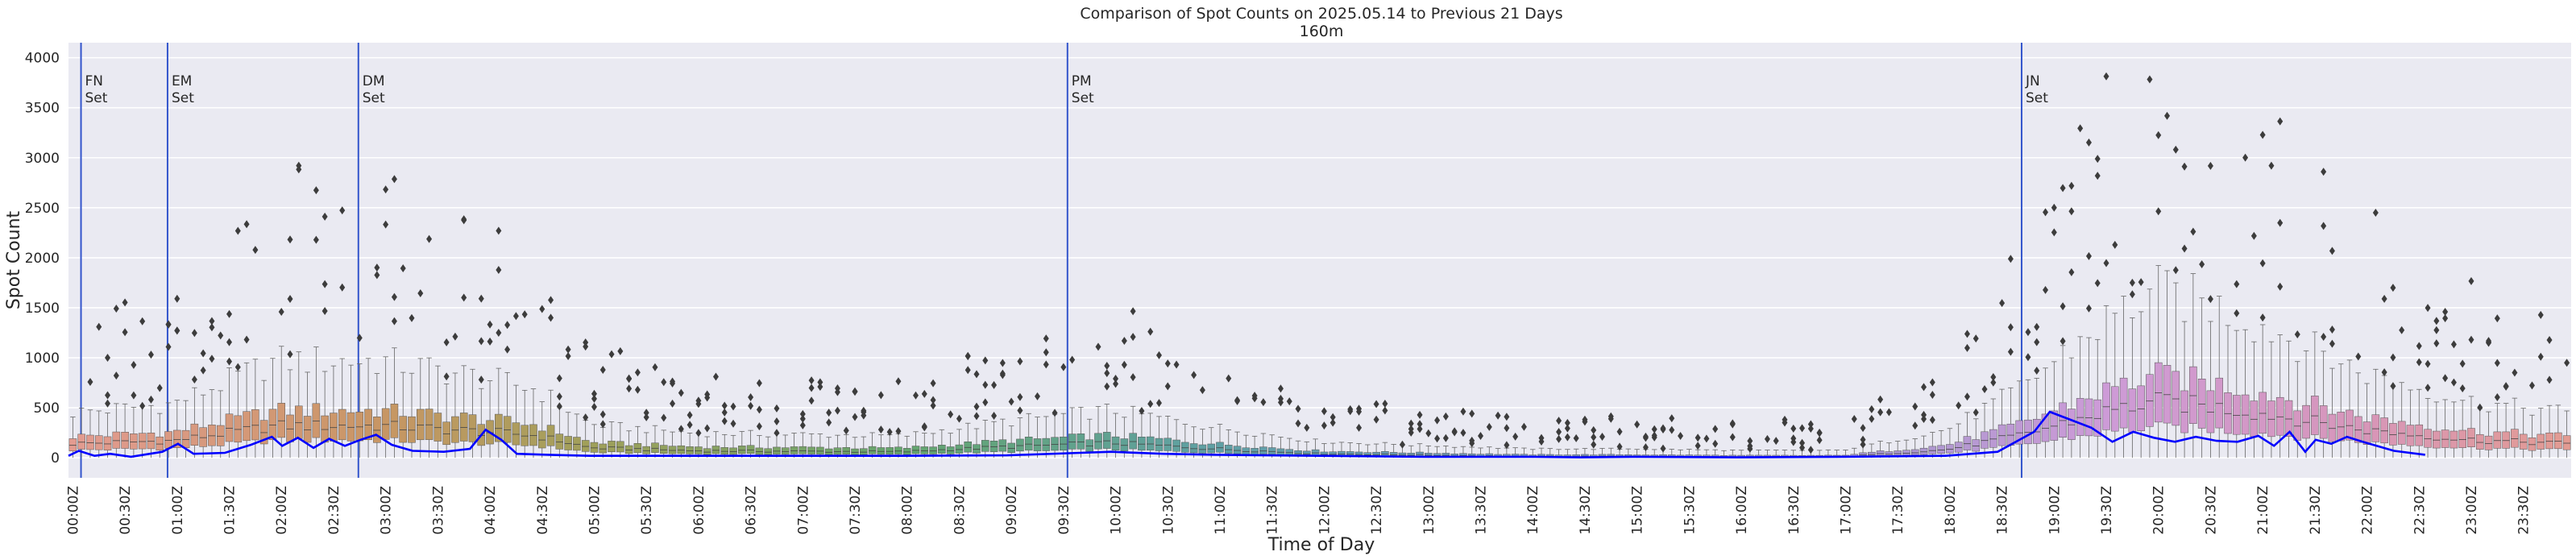 The height and width of the screenshot is (560, 2576). What do you see at coordinates (178, 511) in the screenshot?
I see `x-tick-label: 01:00Z` at bounding box center [178, 511].